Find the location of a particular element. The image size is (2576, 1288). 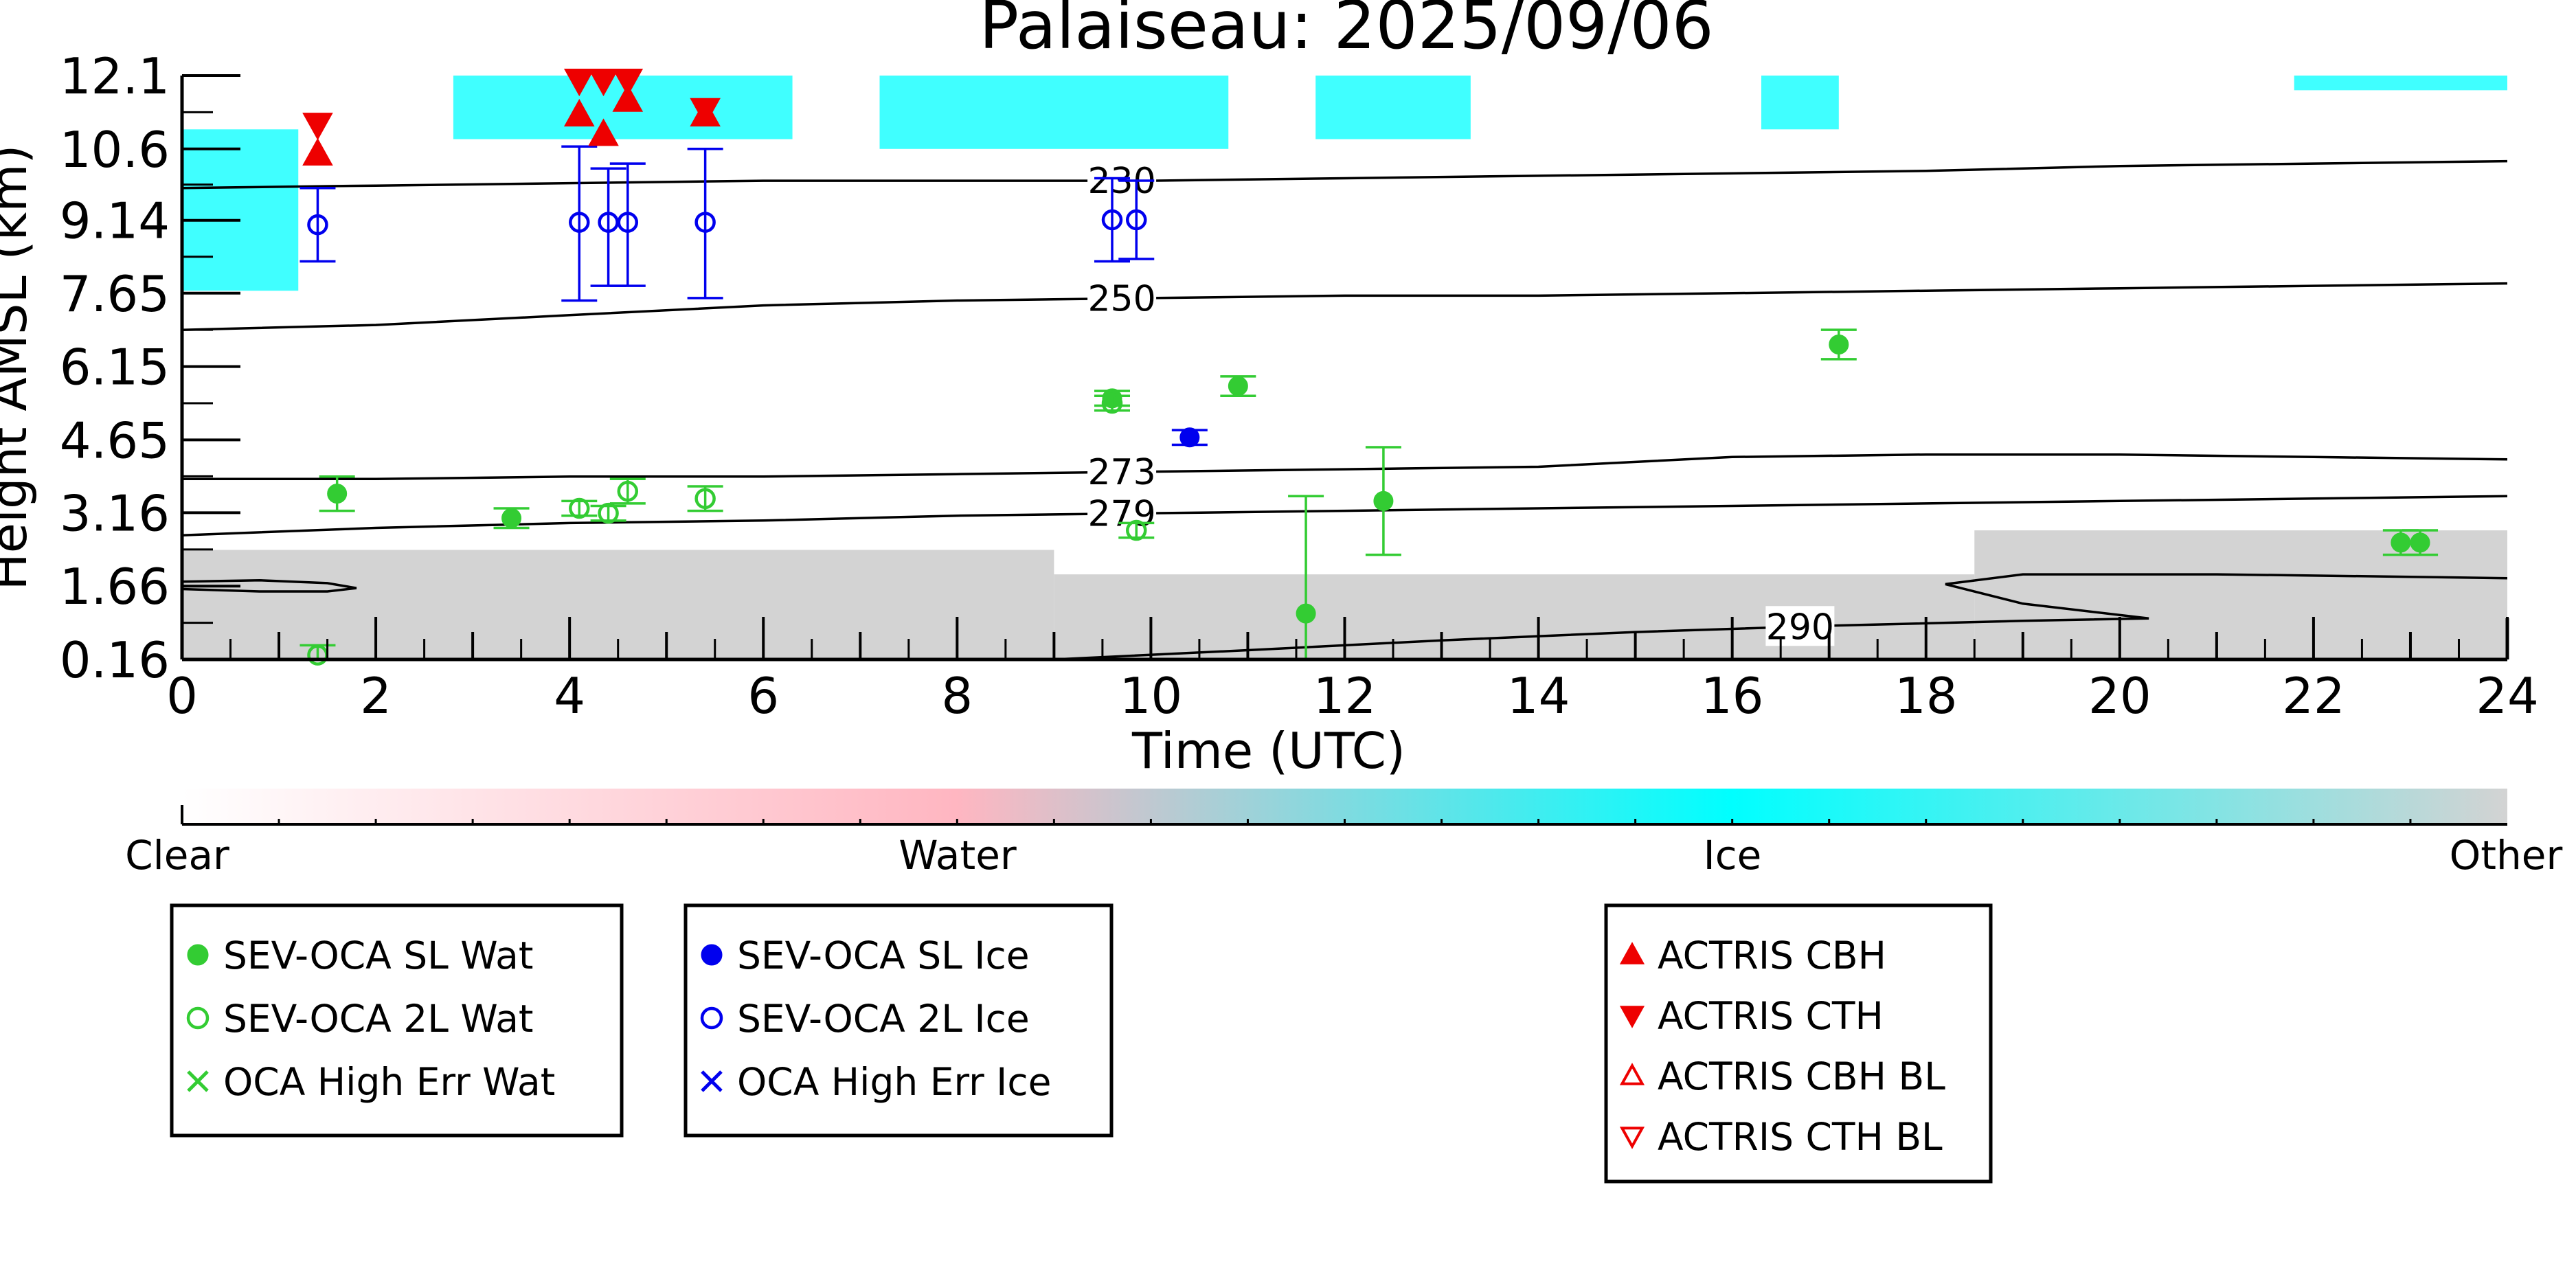

y-axis-title: Height AMSL (km) is located at coordinates (19, 368).